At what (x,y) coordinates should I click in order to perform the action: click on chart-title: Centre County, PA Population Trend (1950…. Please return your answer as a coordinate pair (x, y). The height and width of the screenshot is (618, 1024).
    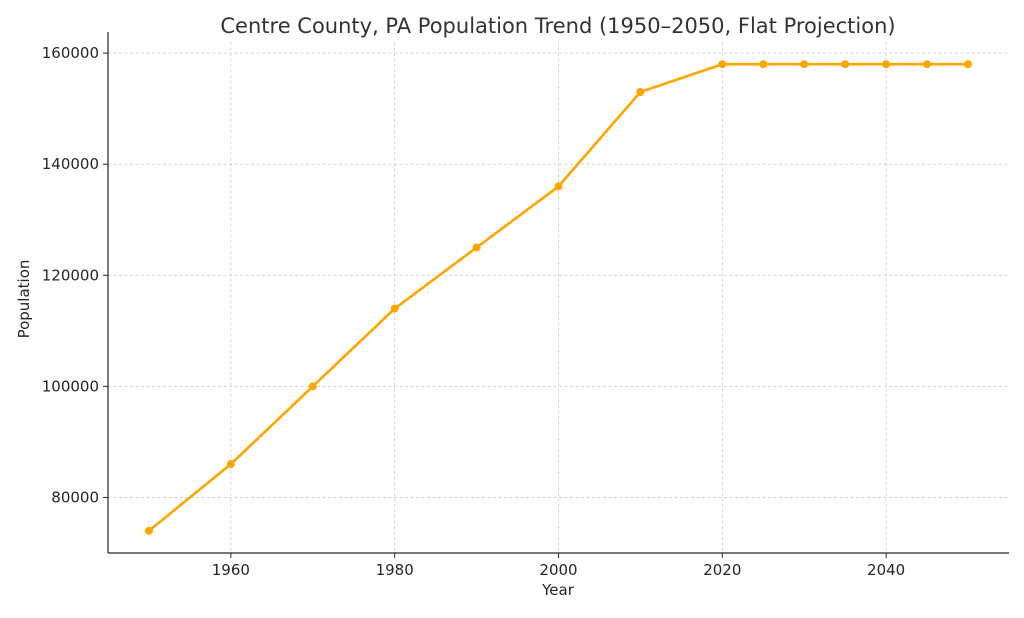
    Looking at the image, I should click on (557, 26).